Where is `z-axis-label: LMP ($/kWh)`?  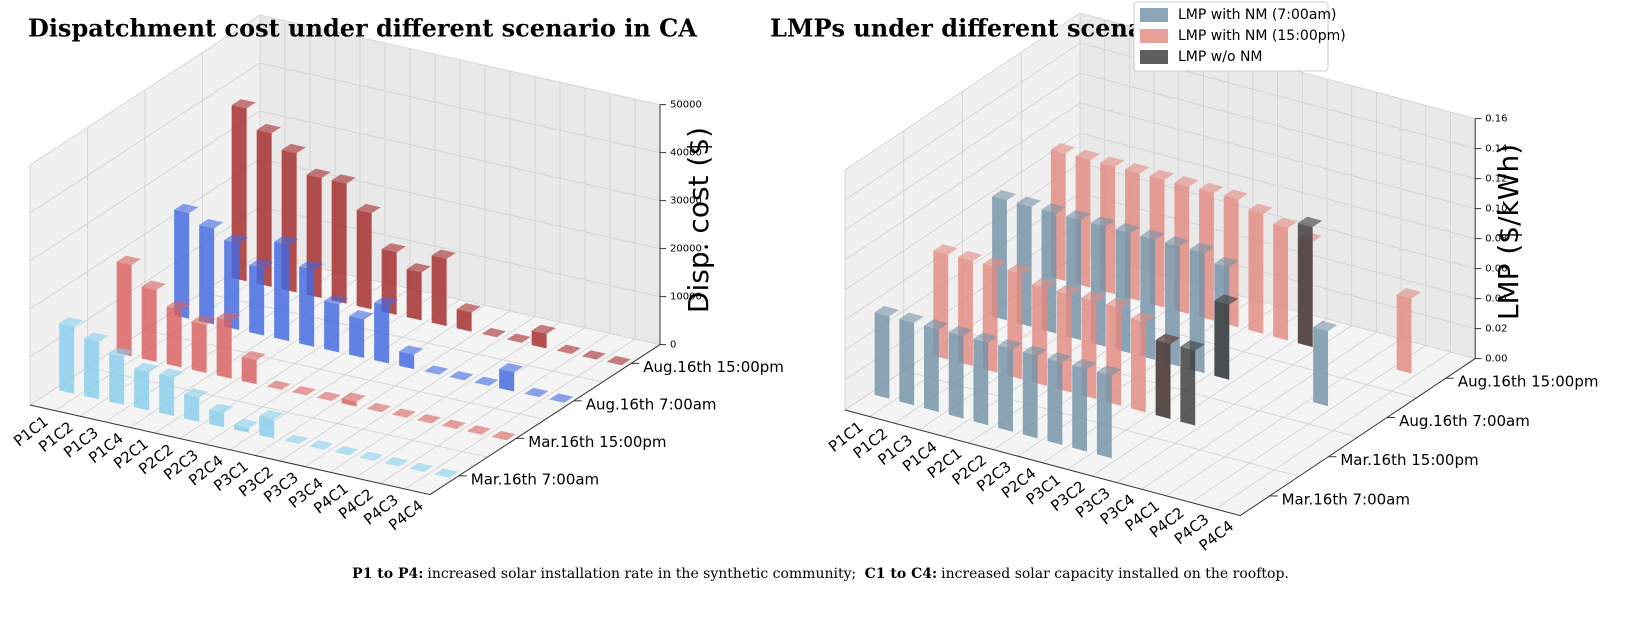
z-axis-label: LMP ($/kWh) is located at coordinates (1508, 232).